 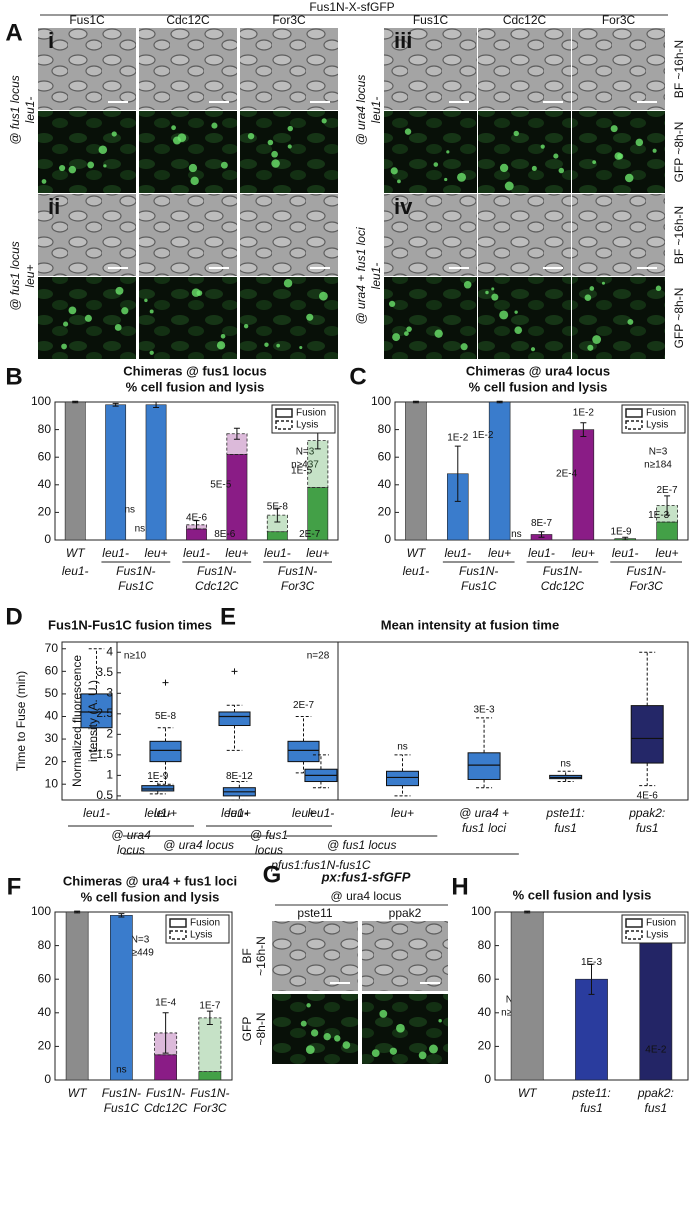 What do you see at coordinates (194, 370) in the screenshot?
I see `chart-title: Chimeras @ fus1 locus` at bounding box center [194, 370].